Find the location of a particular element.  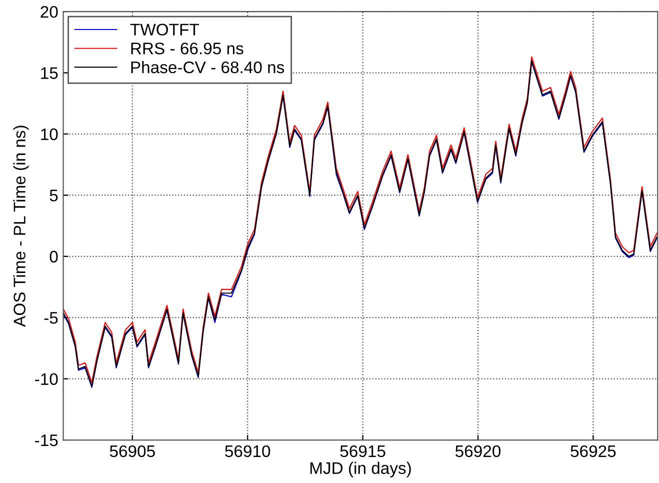

y-tick-label: 20 is located at coordinates (49, 12).